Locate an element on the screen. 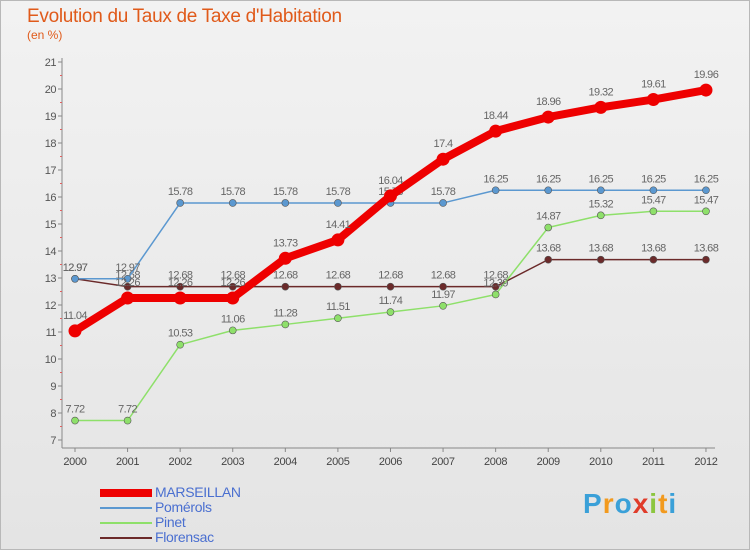 This screenshot has width=750, height=550. x-tick-label: 2005 is located at coordinates (337, 462).